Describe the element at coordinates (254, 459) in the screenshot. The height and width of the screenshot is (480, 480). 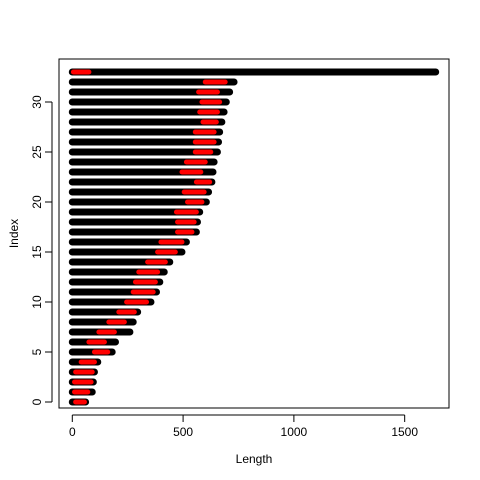
I see `x-axis-title: Length` at that location.